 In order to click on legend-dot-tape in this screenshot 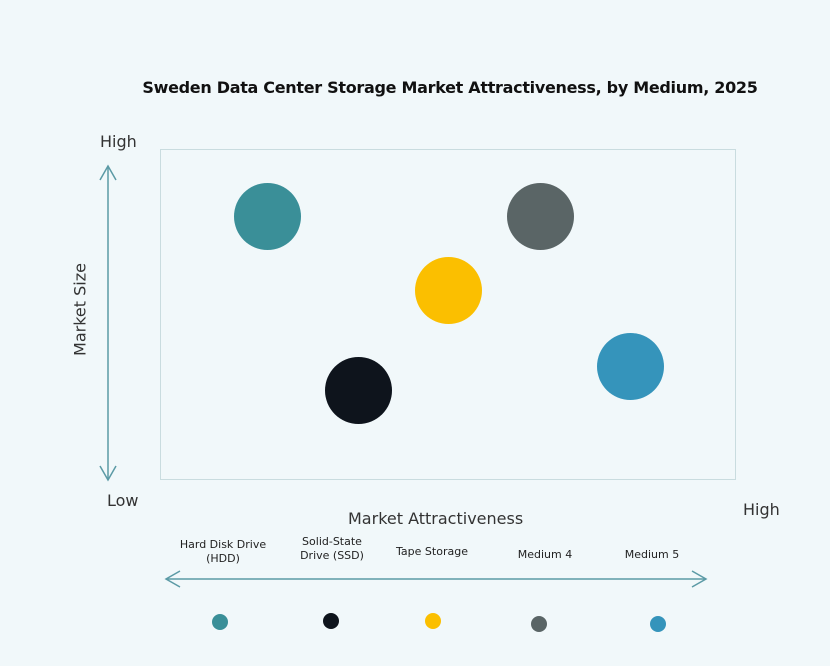, I will do `click(433, 621)`.